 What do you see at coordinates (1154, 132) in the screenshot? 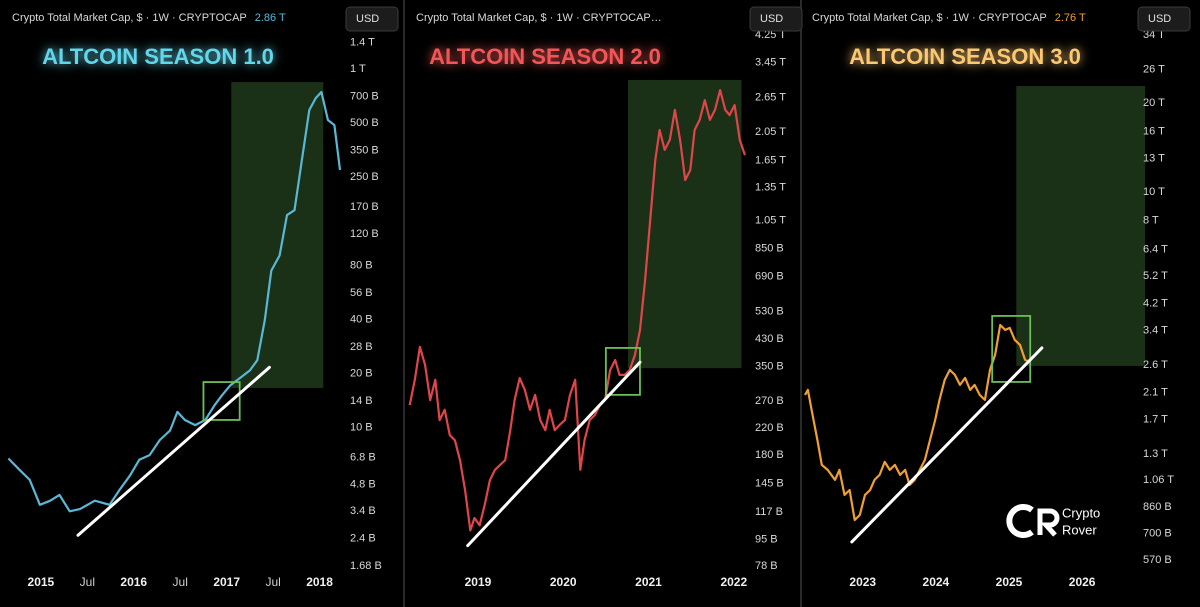
I see `y-tick-label: 16 T` at bounding box center [1154, 132].